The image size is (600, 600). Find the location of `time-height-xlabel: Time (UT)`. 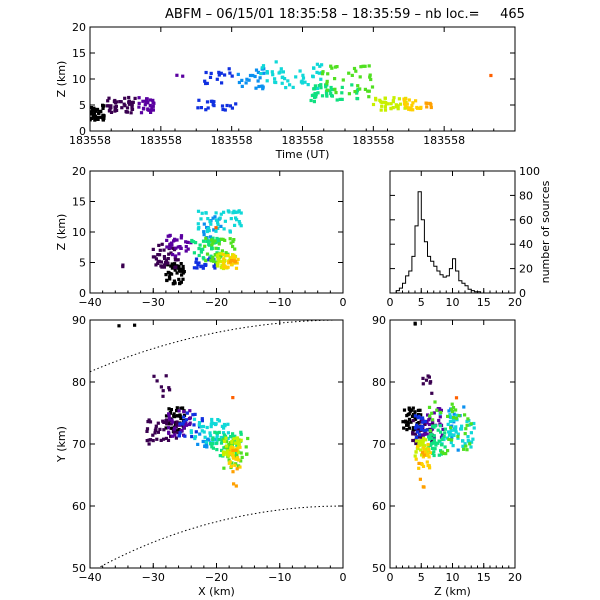

time-height-xlabel: Time (UT) is located at coordinates (302, 154).